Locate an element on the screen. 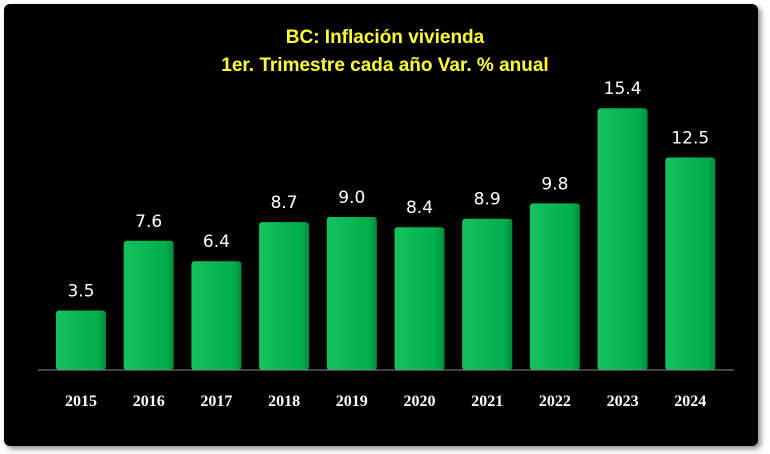 The height and width of the screenshot is (454, 770). chart-title: BC: Inflación vivienda is located at coordinates (385, 37).